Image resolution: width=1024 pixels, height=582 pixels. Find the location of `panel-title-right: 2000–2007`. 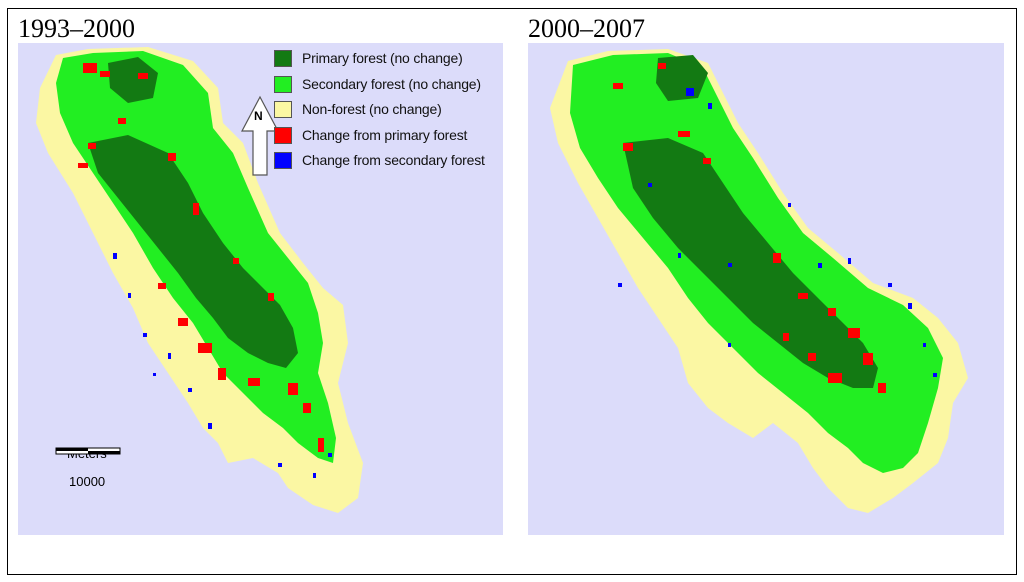

panel-title-right: 2000–2007 is located at coordinates (586, 28).